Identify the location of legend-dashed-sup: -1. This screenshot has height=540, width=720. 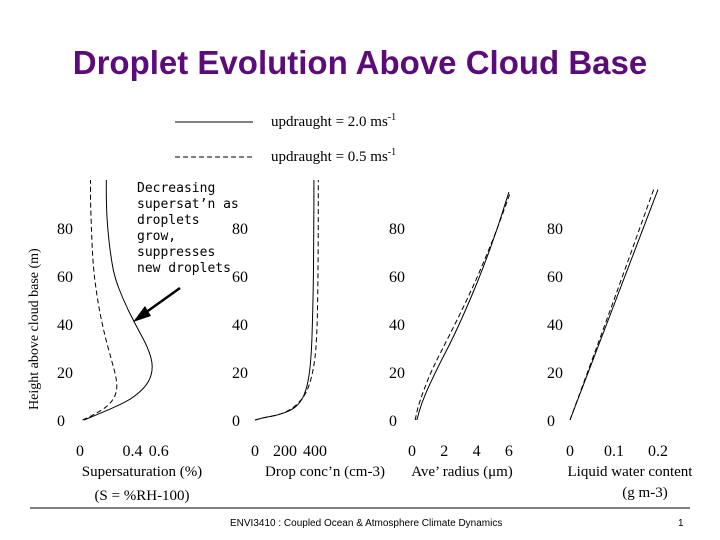
(392, 152).